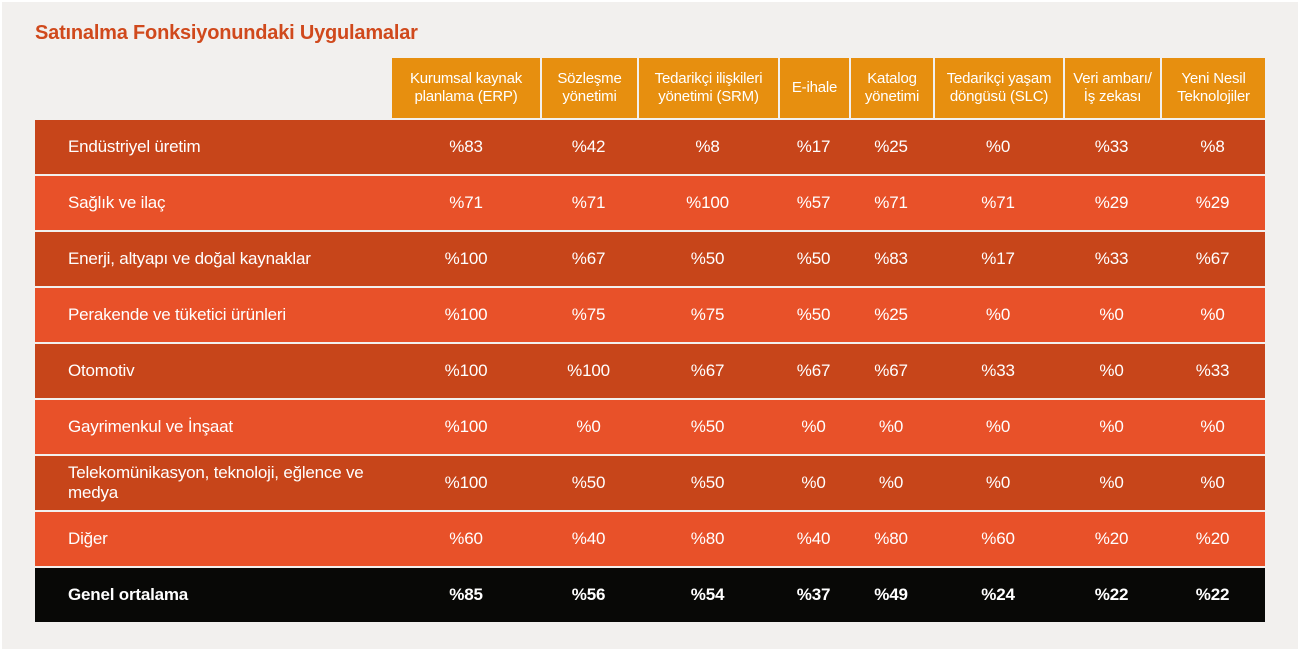 The width and height of the screenshot is (1300, 653). What do you see at coordinates (213, 595) in the screenshot?
I see `row-label: Genel ortalama` at bounding box center [213, 595].